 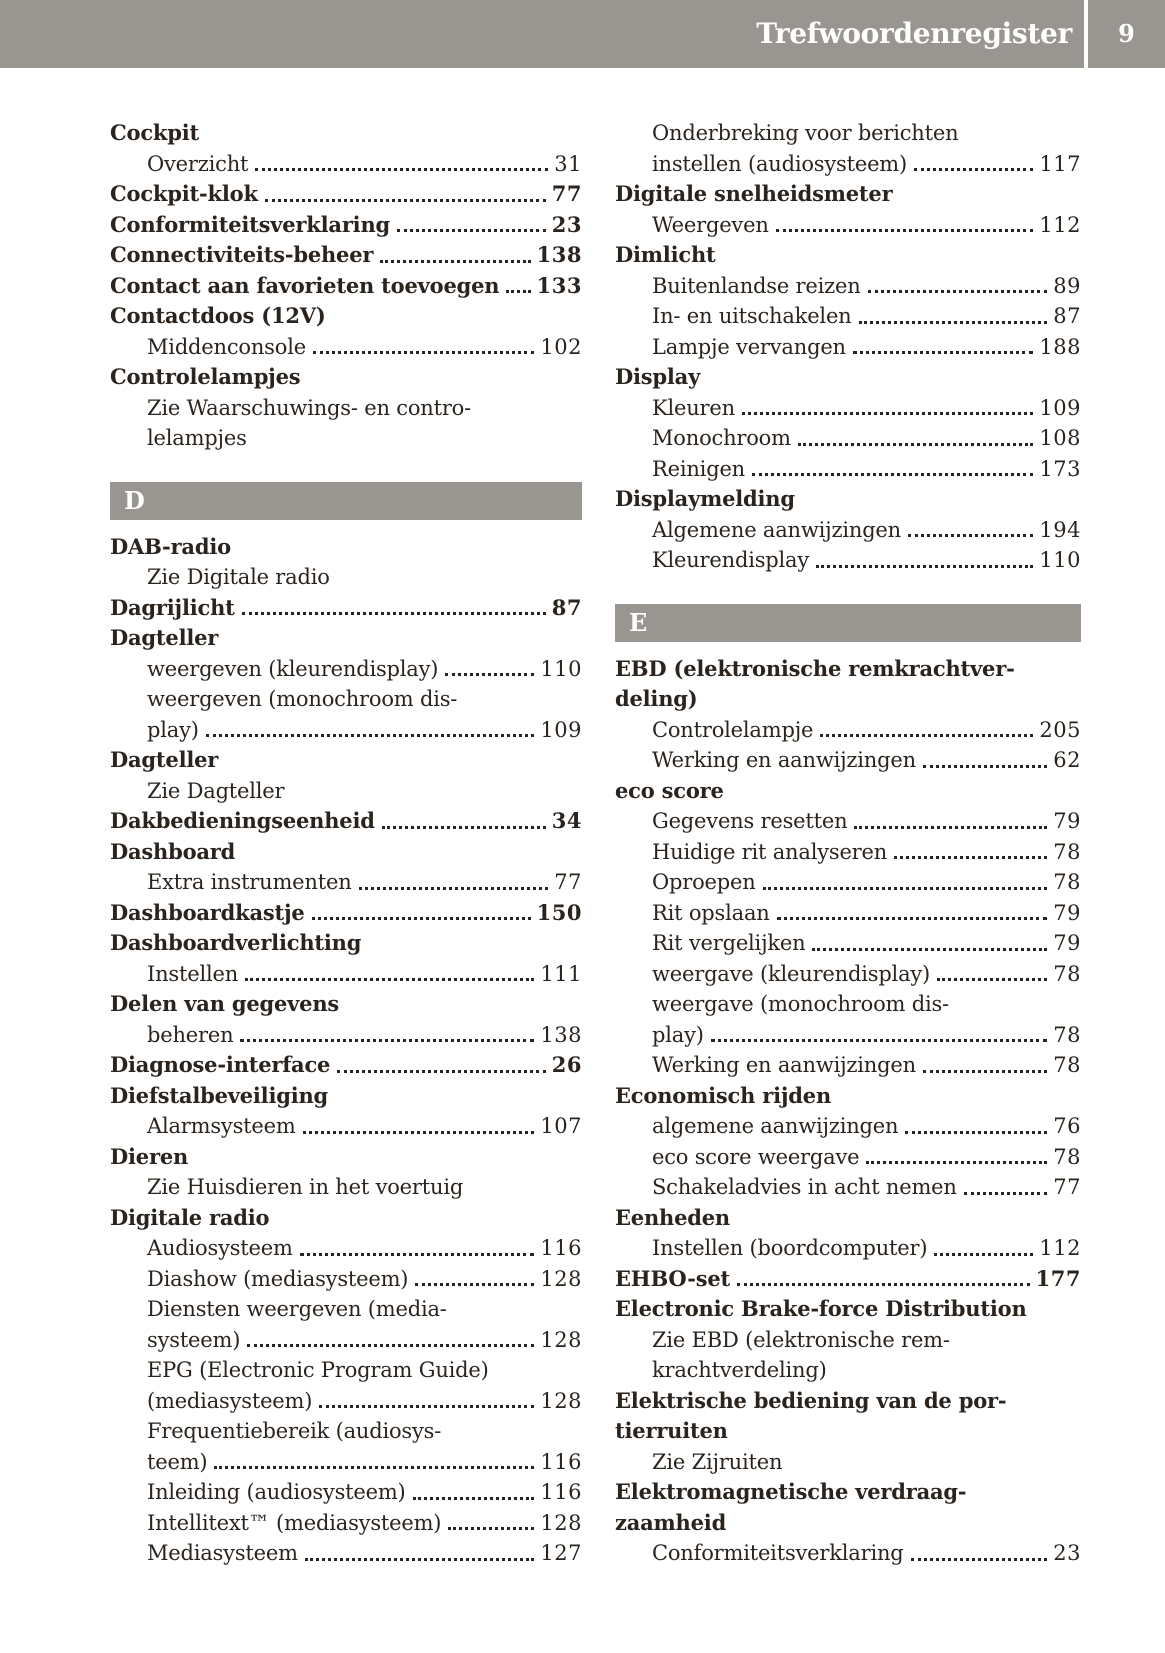 I want to click on index-subentry-line: Diashow (mediasysteem) 128, so click(x=346, y=1279).